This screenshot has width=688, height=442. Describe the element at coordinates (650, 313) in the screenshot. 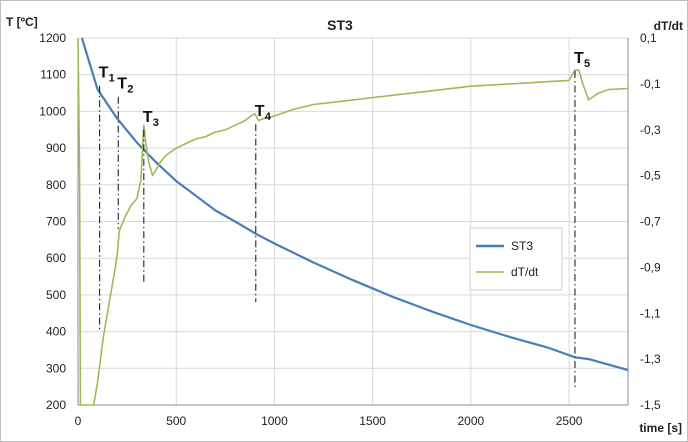

I see `y-right-tick-label: -1,1` at that location.